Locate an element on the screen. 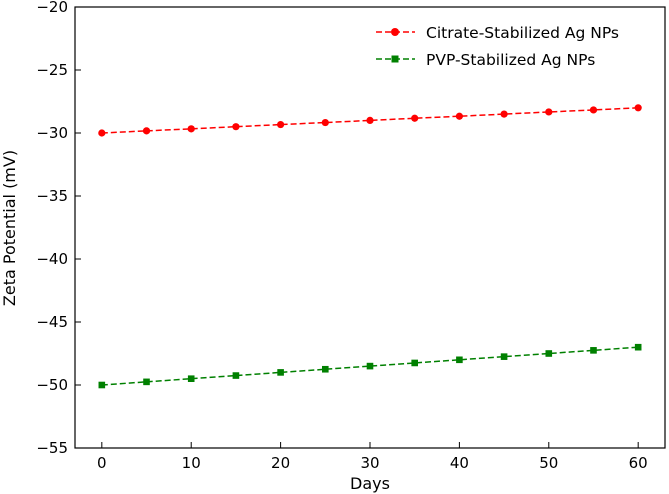 The width and height of the screenshot is (669, 494). x-axis-ticks: 0 10 20 30 40 50 60 is located at coordinates (372, 457).